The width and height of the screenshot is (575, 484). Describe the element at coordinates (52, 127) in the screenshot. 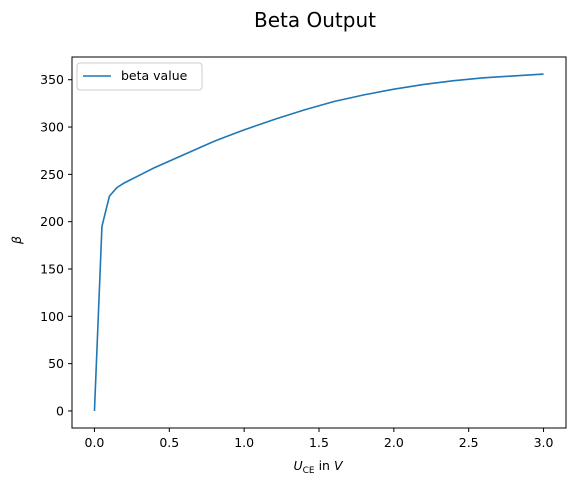

I see `y-tick-label: 300` at that location.